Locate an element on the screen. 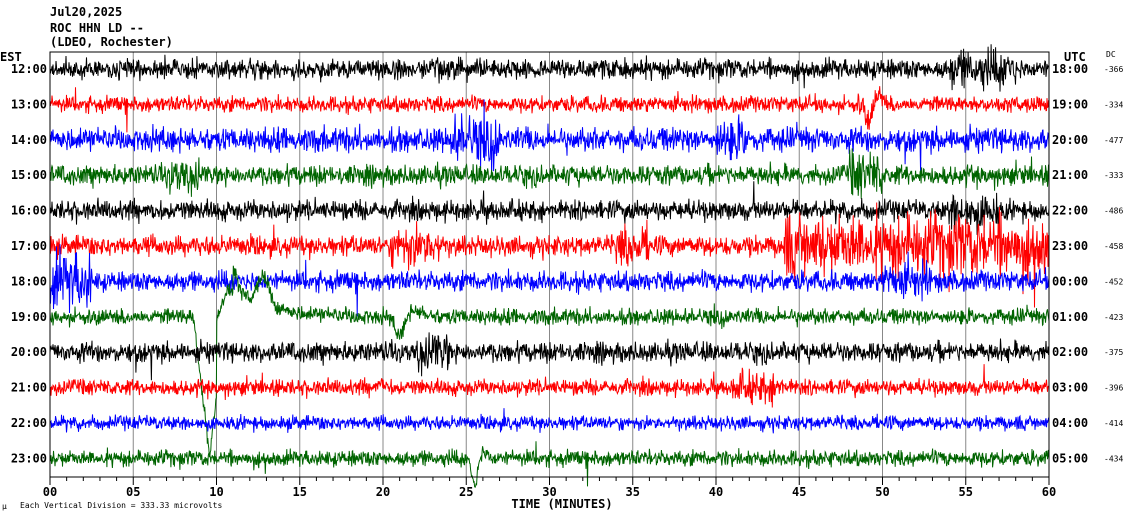 The width and height of the screenshot is (1130, 519). dc-value: -486 is located at coordinates (1113, 211).